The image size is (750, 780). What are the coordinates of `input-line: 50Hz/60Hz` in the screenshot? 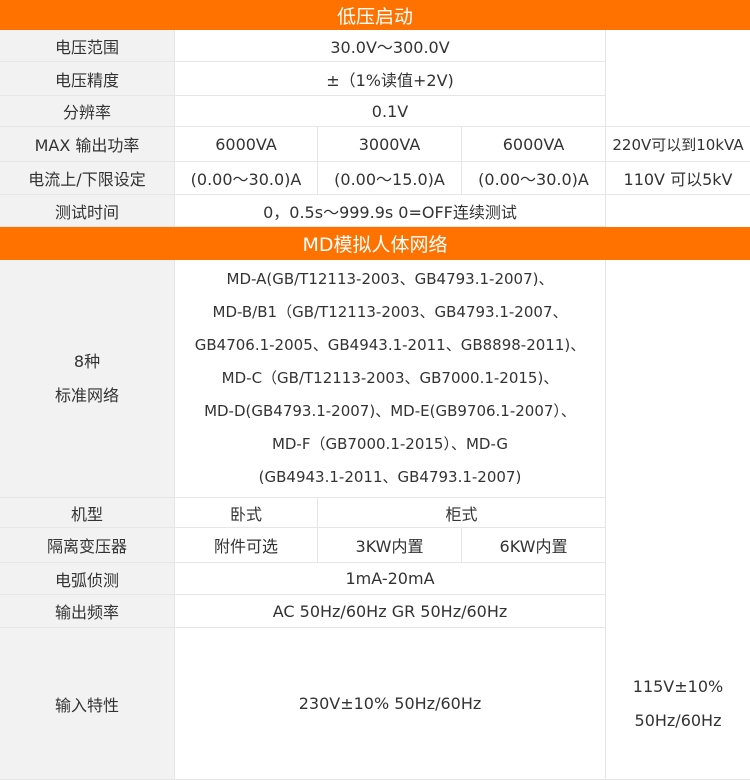 It's located at (678, 720).